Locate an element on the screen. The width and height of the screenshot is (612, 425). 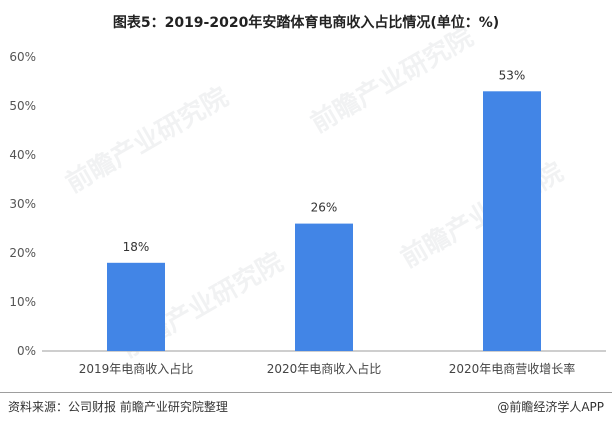
y-tick-label: 20% is located at coordinates (22, 253).